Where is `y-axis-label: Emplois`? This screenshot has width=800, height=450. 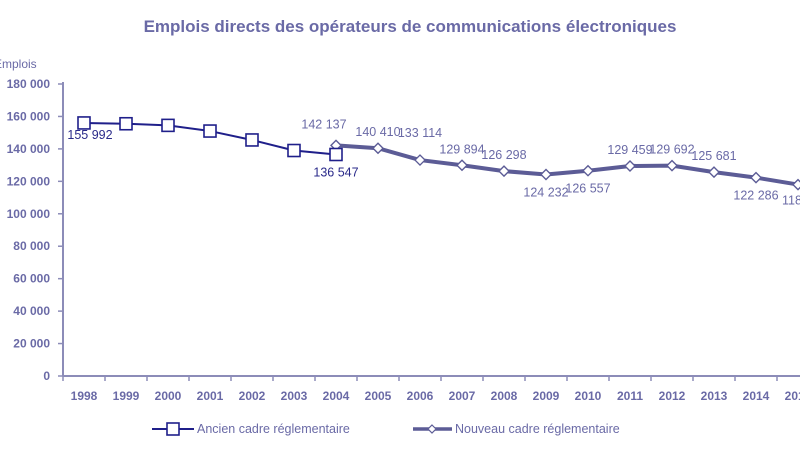
y-axis-label: Emplois is located at coordinates (18, 64).